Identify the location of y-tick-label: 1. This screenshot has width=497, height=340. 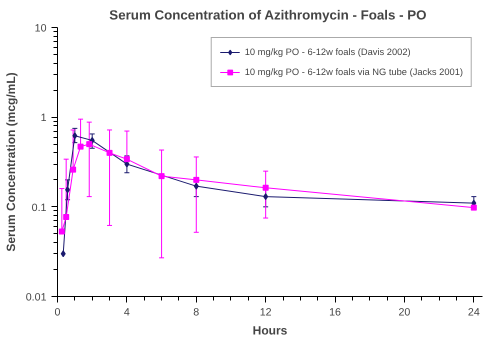
(43, 118).